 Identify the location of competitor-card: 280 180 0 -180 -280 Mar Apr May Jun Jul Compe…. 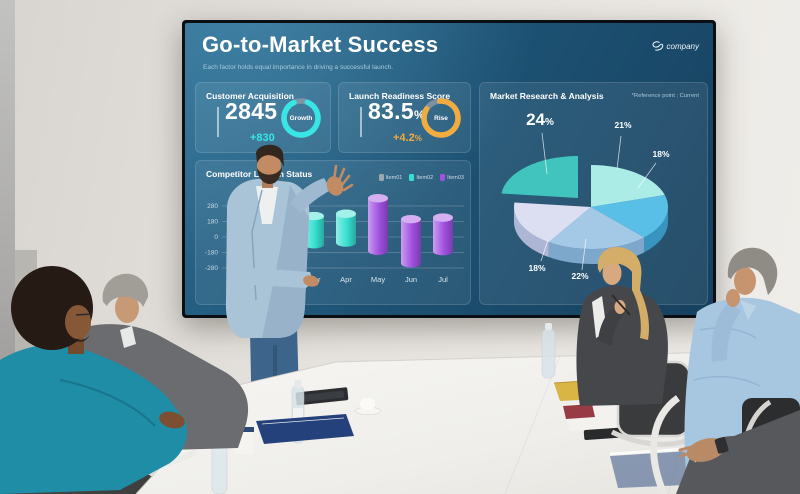
(333, 232).